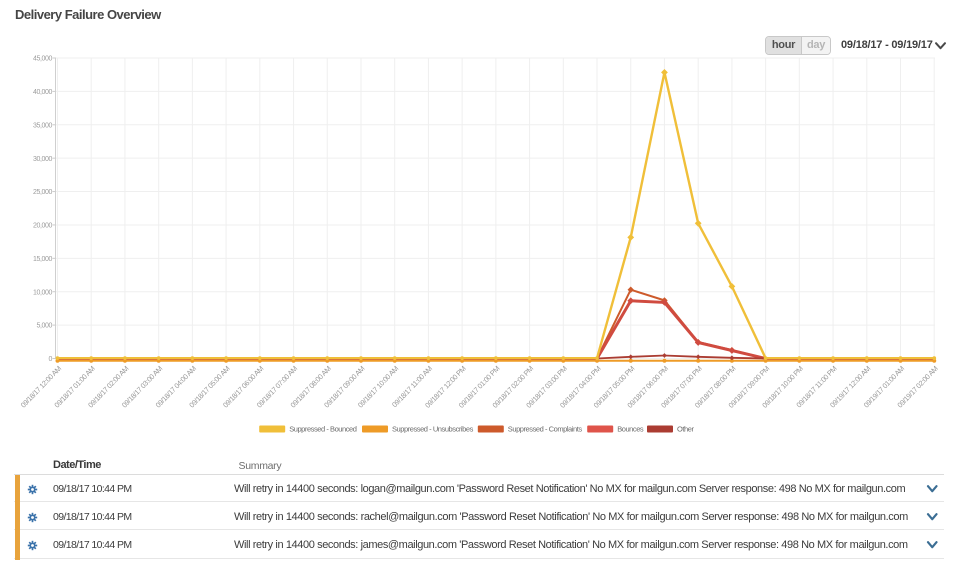 The height and width of the screenshot is (562, 960). Describe the element at coordinates (43, 292) in the screenshot. I see `svg-text: 10,000` at that location.